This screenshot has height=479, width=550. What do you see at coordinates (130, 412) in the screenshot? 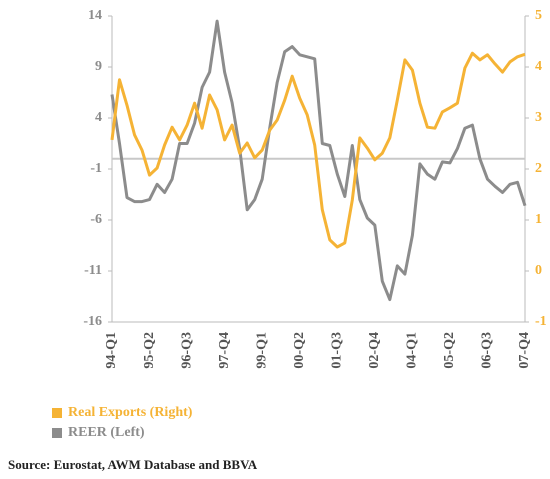
I see `legend-label: Real Exports (Right)` at bounding box center [130, 412].